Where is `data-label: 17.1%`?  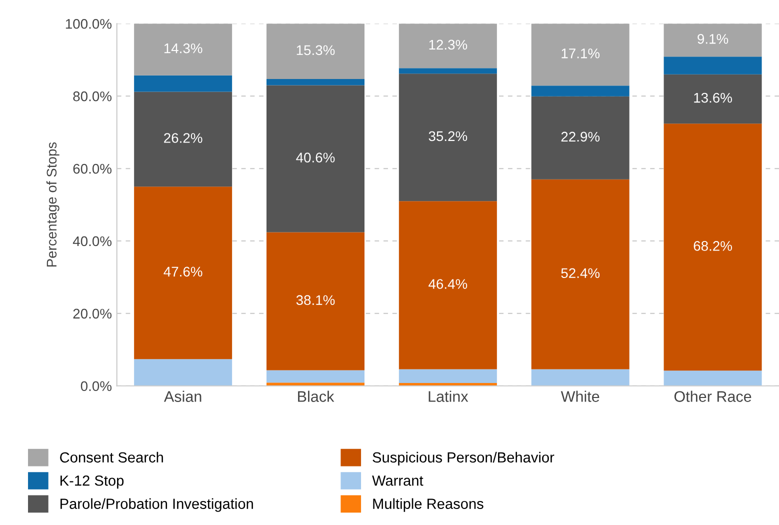
data-label: 17.1% is located at coordinates (581, 53).